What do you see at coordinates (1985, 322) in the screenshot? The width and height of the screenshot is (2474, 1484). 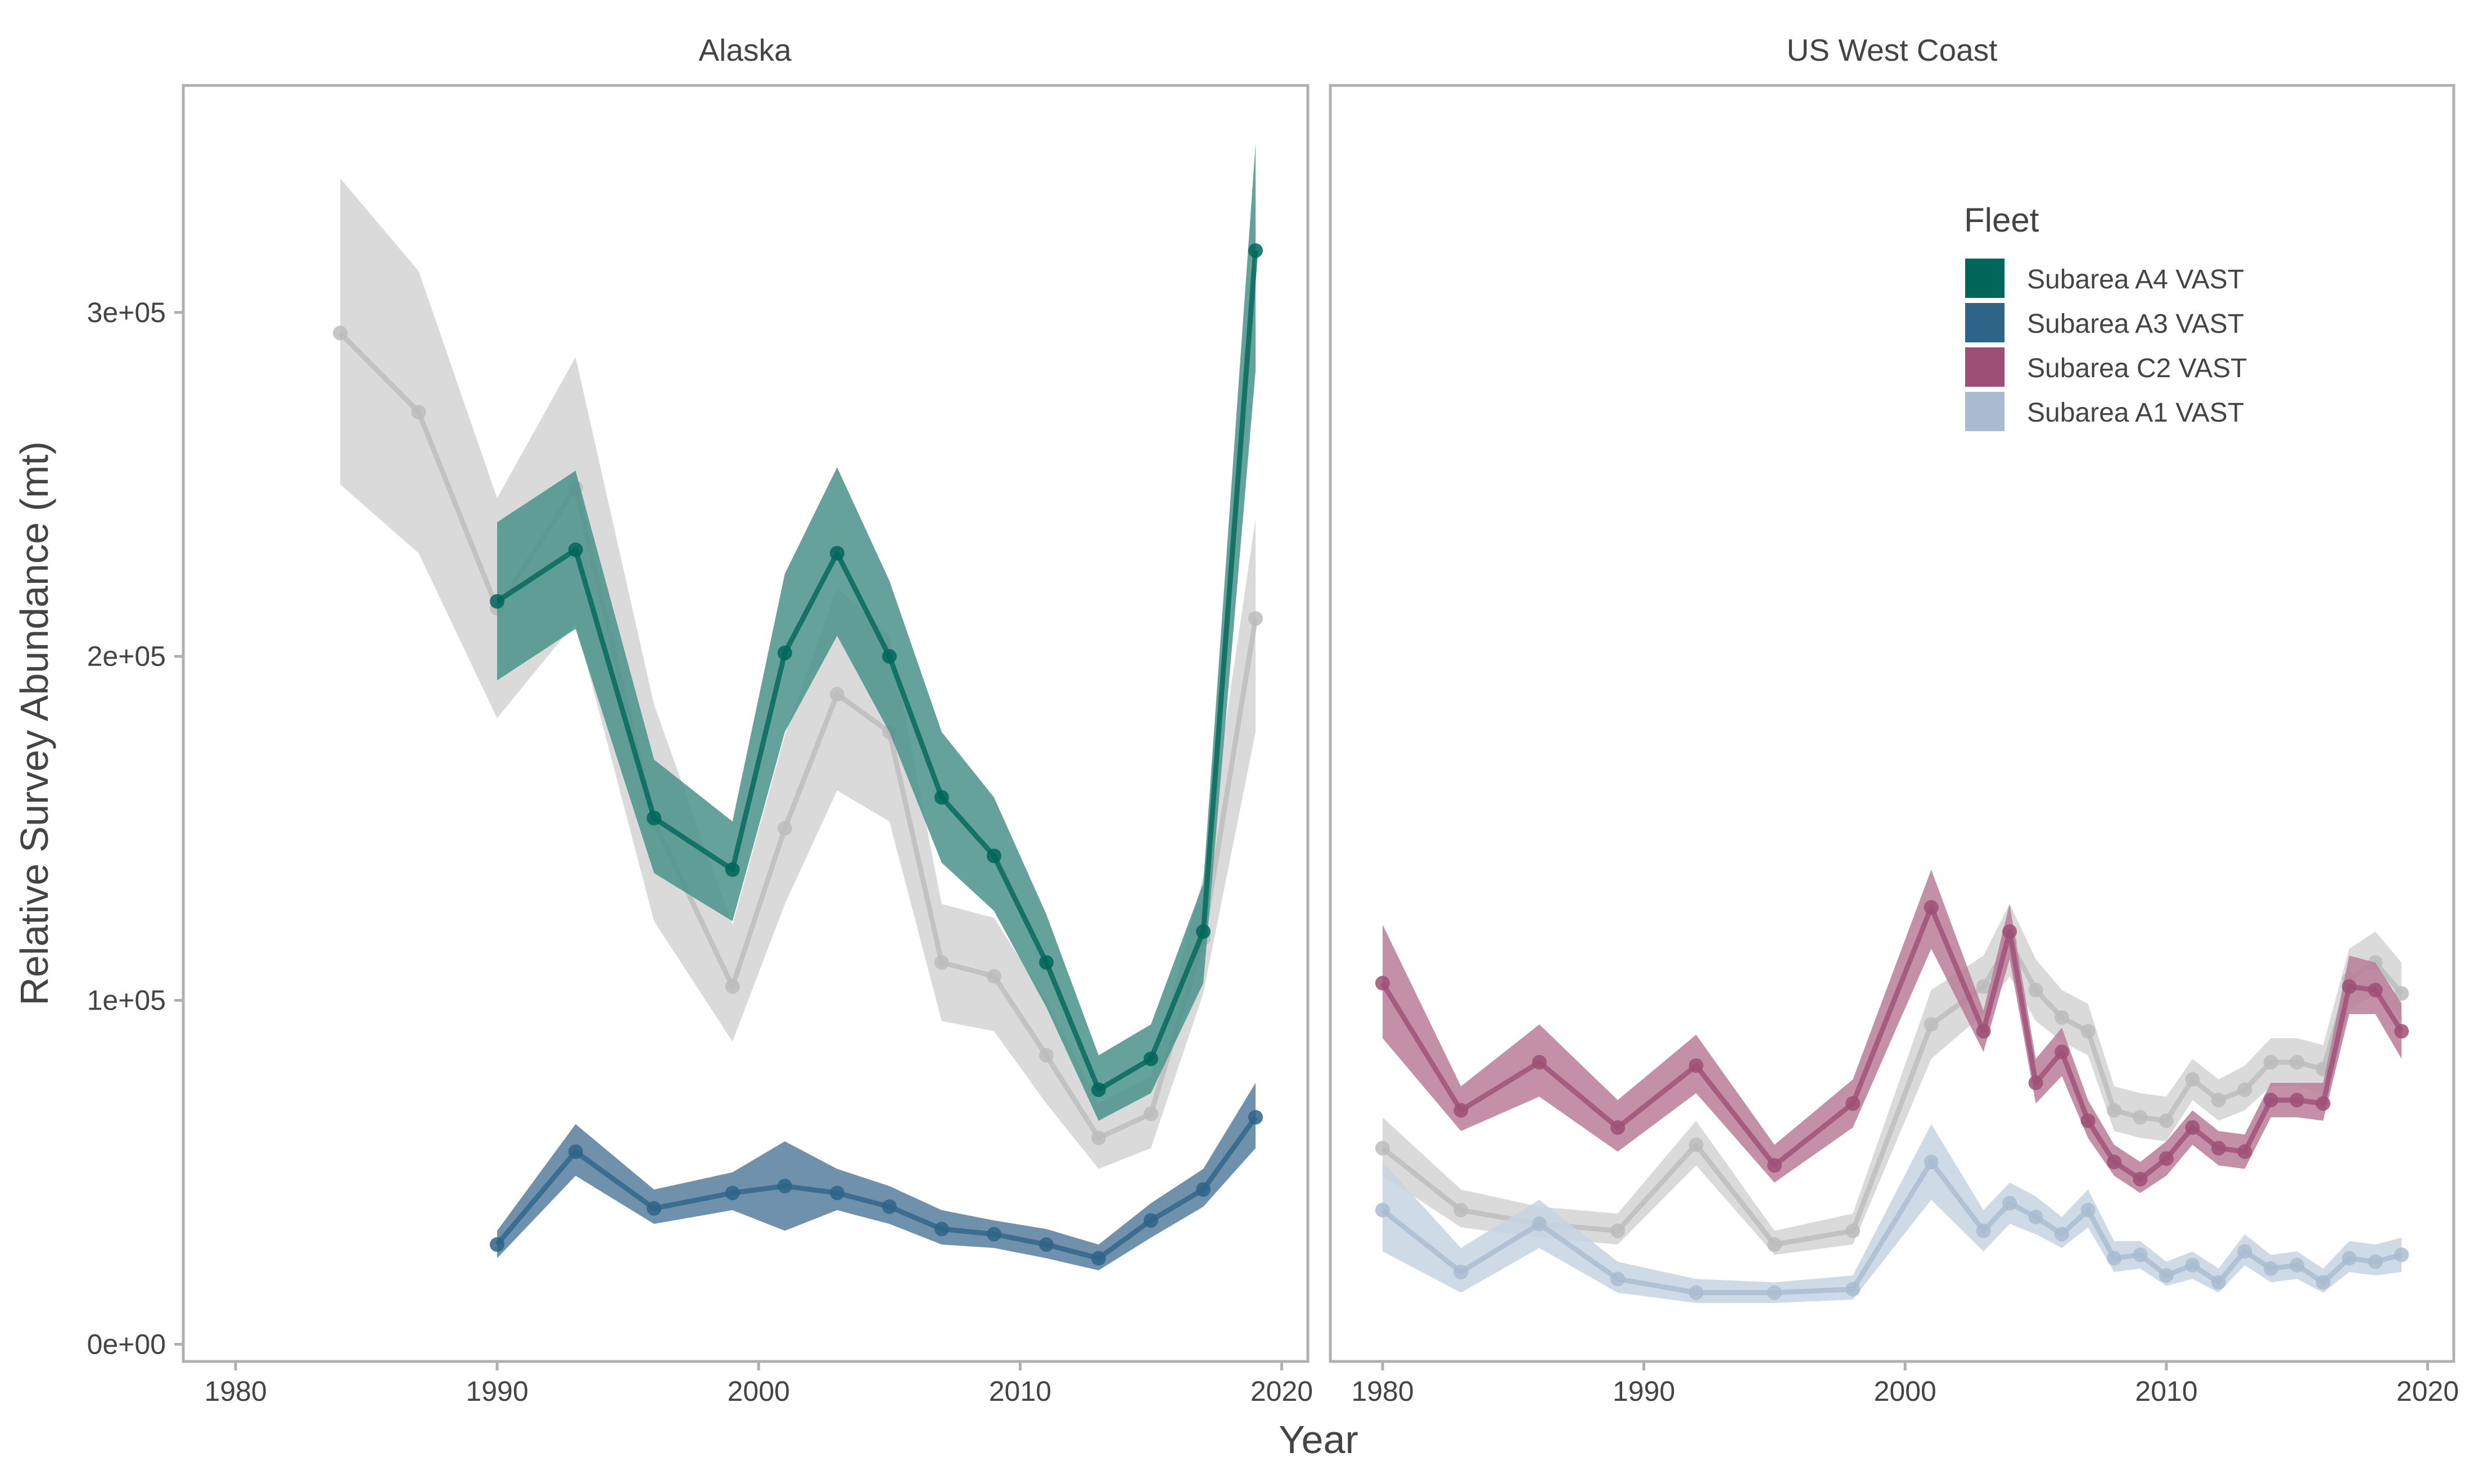 I see `legend-swatch-a3` at bounding box center [1985, 322].